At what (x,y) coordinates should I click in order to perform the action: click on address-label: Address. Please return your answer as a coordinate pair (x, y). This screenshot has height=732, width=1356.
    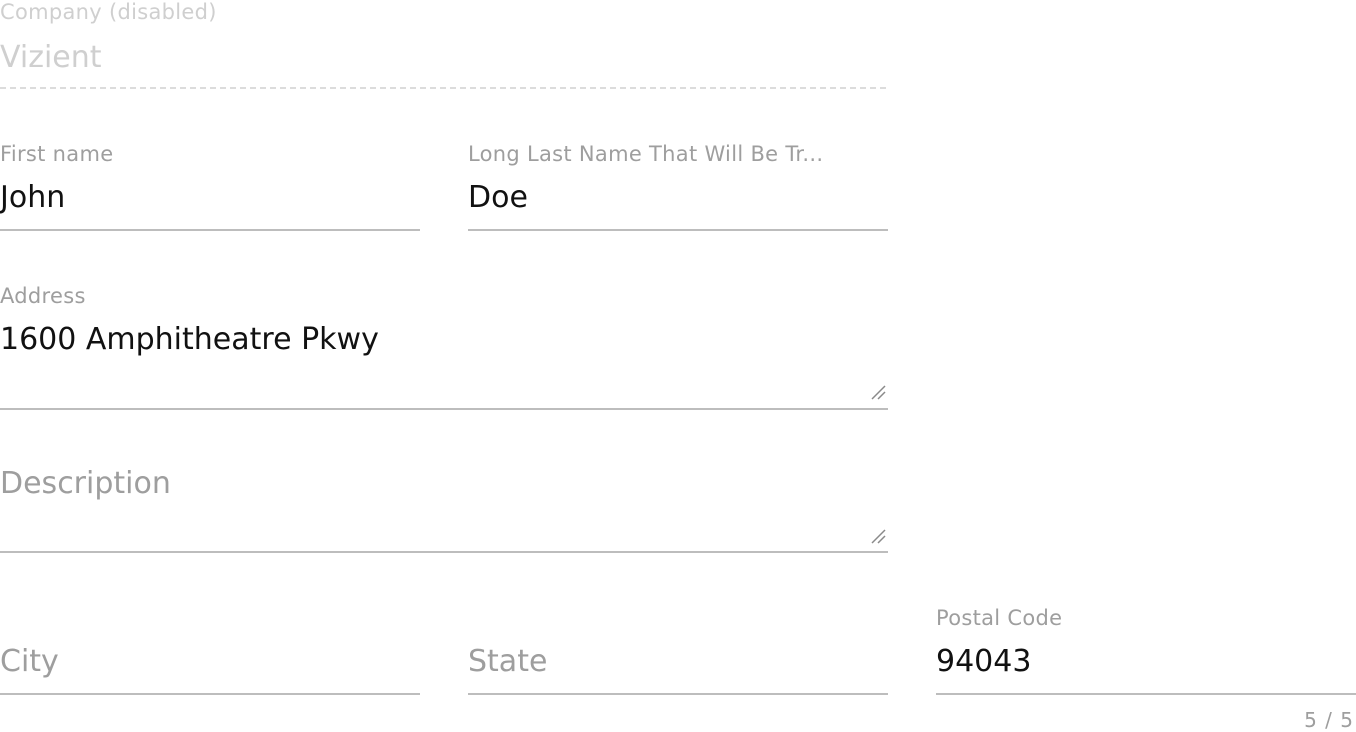
    Looking at the image, I should click on (43, 296).